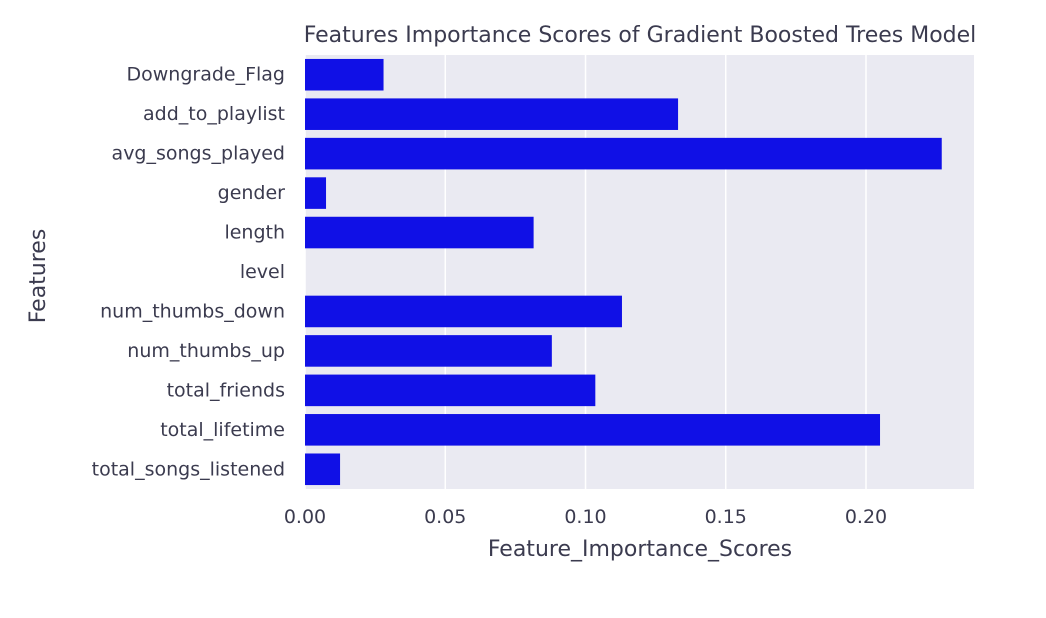  What do you see at coordinates (450, 390) in the screenshot?
I see `bar-total_friends` at bounding box center [450, 390].